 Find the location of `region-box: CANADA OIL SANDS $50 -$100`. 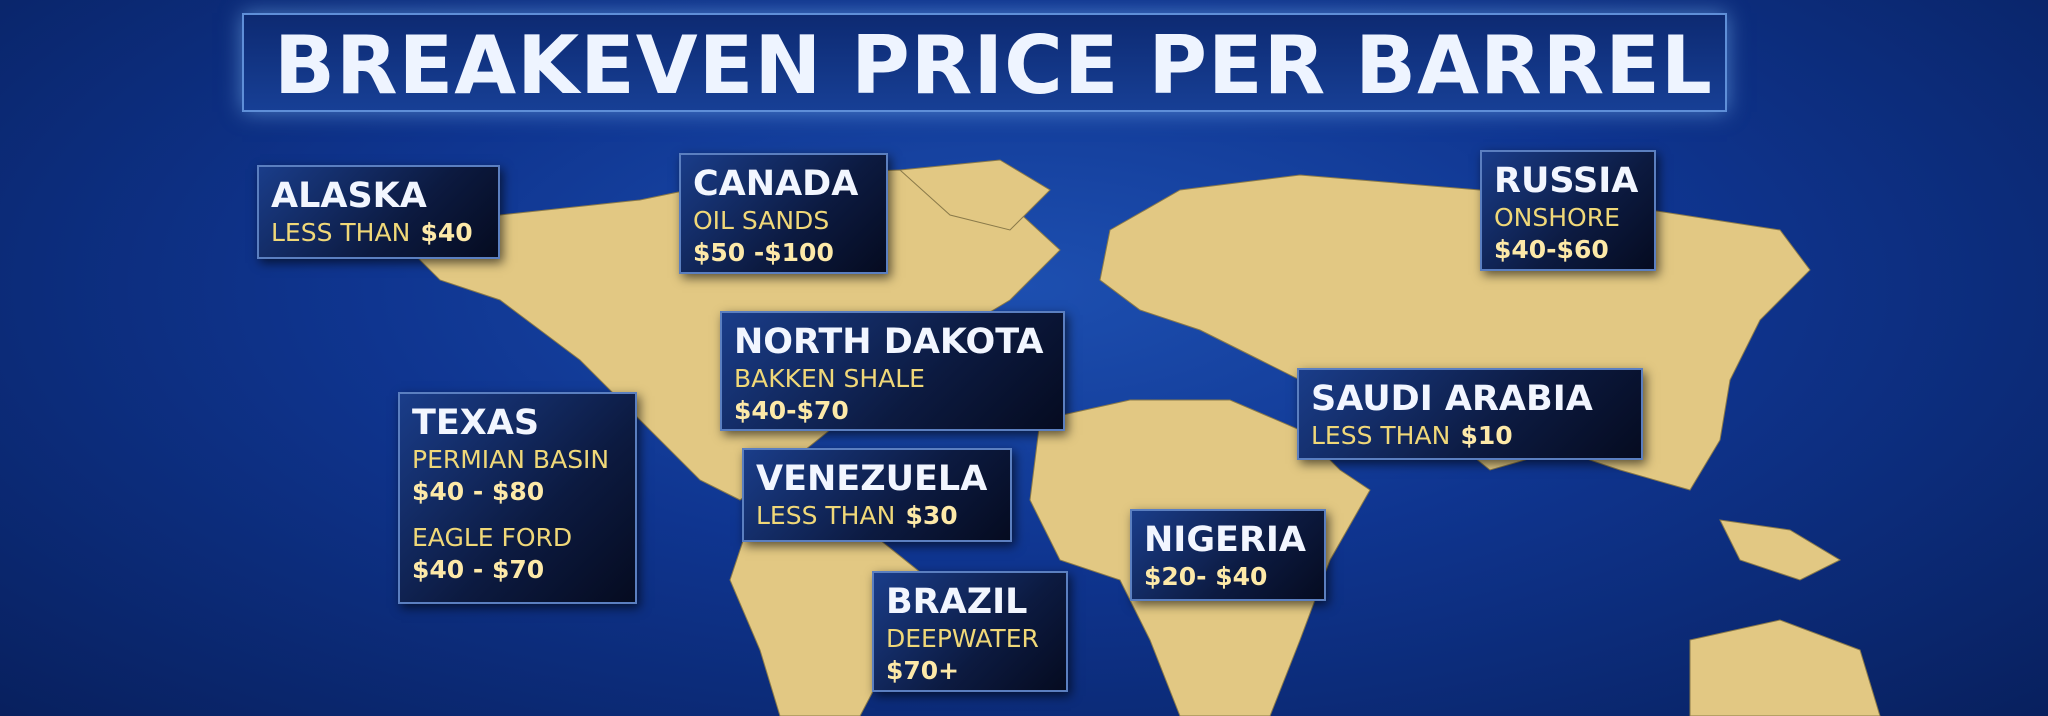

region-box: CANADA OIL SANDS $50 -$100 is located at coordinates (783, 213).